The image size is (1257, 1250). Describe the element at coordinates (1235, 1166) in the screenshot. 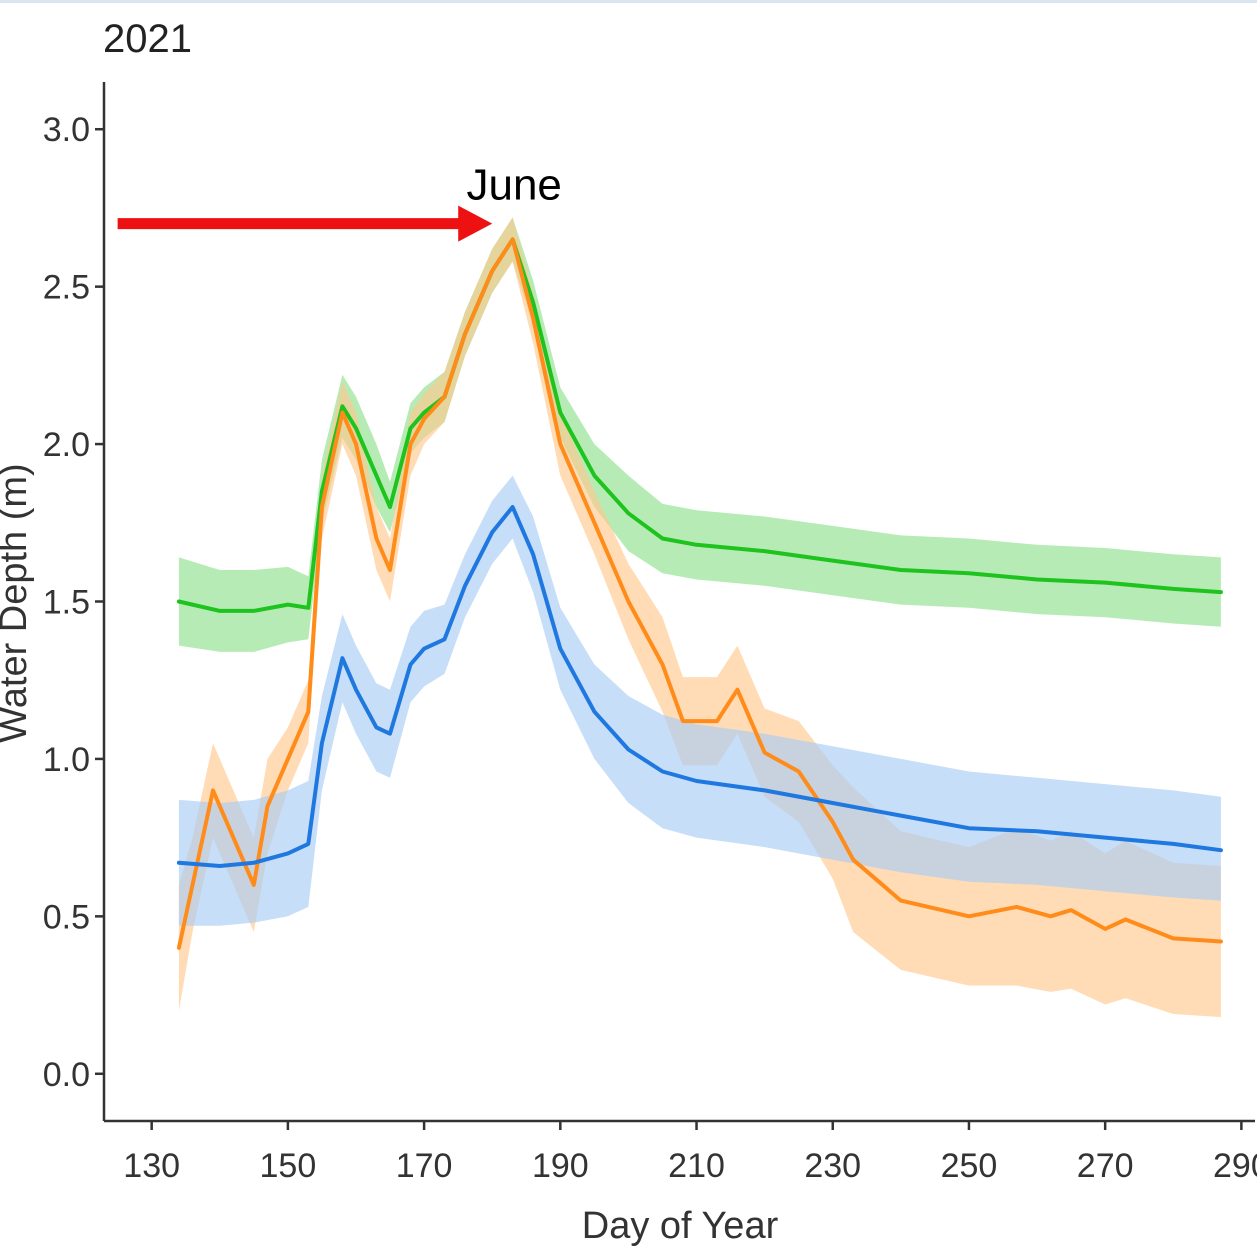

I see `x-tick-label: 290` at that location.